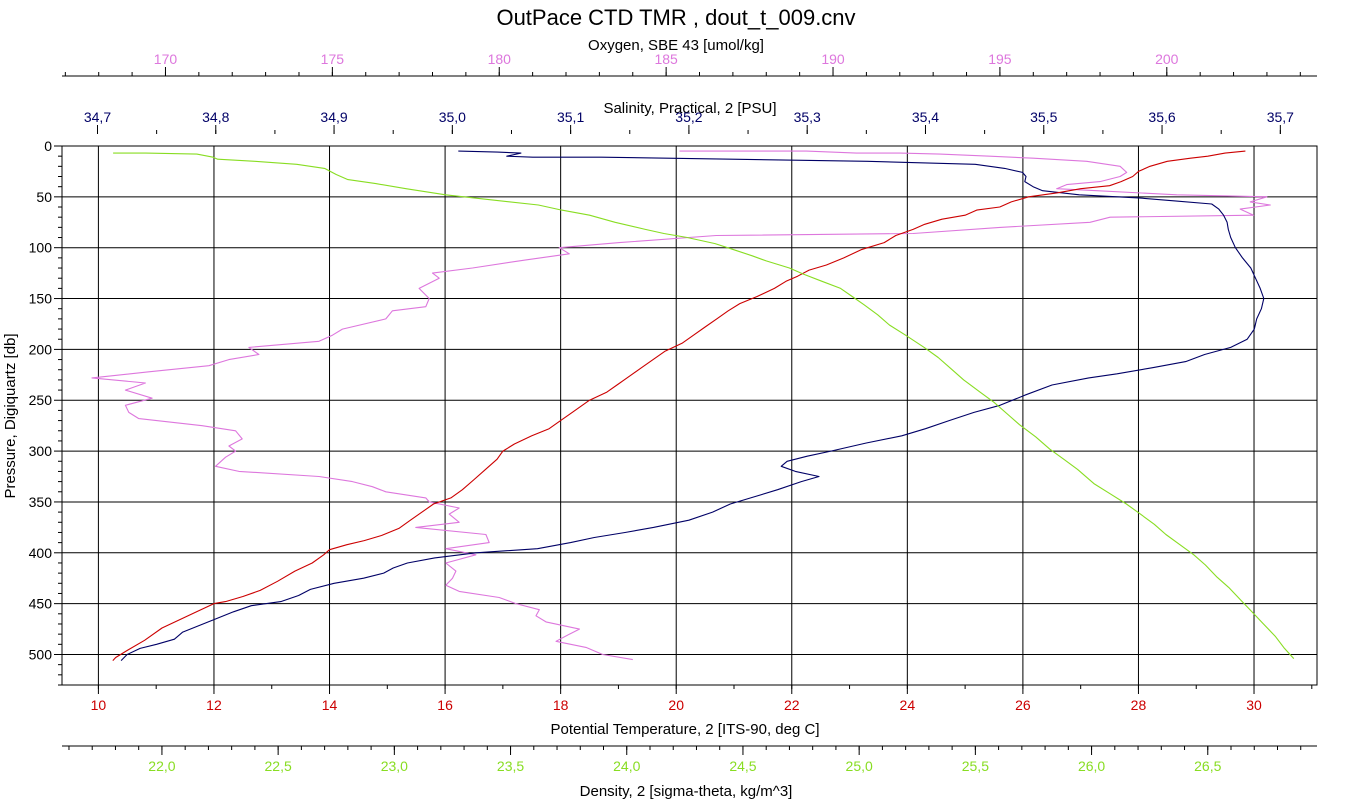 This screenshot has height=802, width=1353. Describe the element at coordinates (807, 117) in the screenshot. I see `salinity-tick-label: 35,3` at that location.